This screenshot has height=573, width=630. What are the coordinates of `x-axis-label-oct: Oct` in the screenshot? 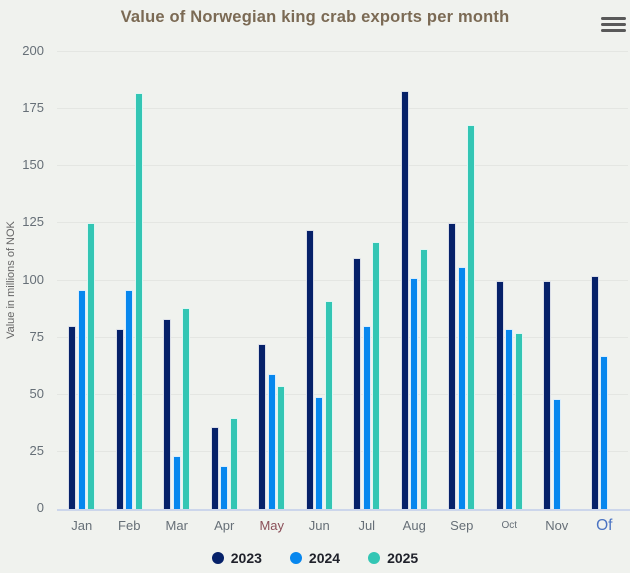 It's located at (509, 525).